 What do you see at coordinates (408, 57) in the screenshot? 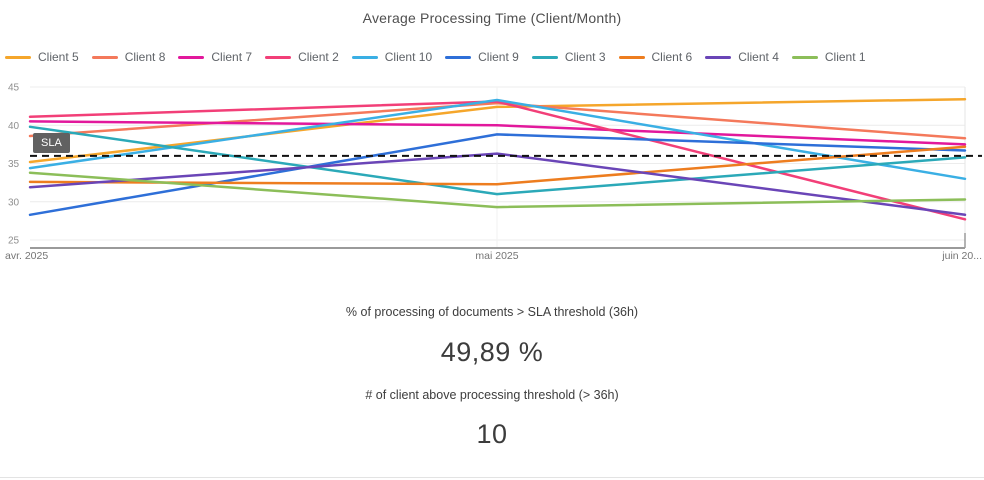
I see `legend-item-label: Client 10` at bounding box center [408, 57].